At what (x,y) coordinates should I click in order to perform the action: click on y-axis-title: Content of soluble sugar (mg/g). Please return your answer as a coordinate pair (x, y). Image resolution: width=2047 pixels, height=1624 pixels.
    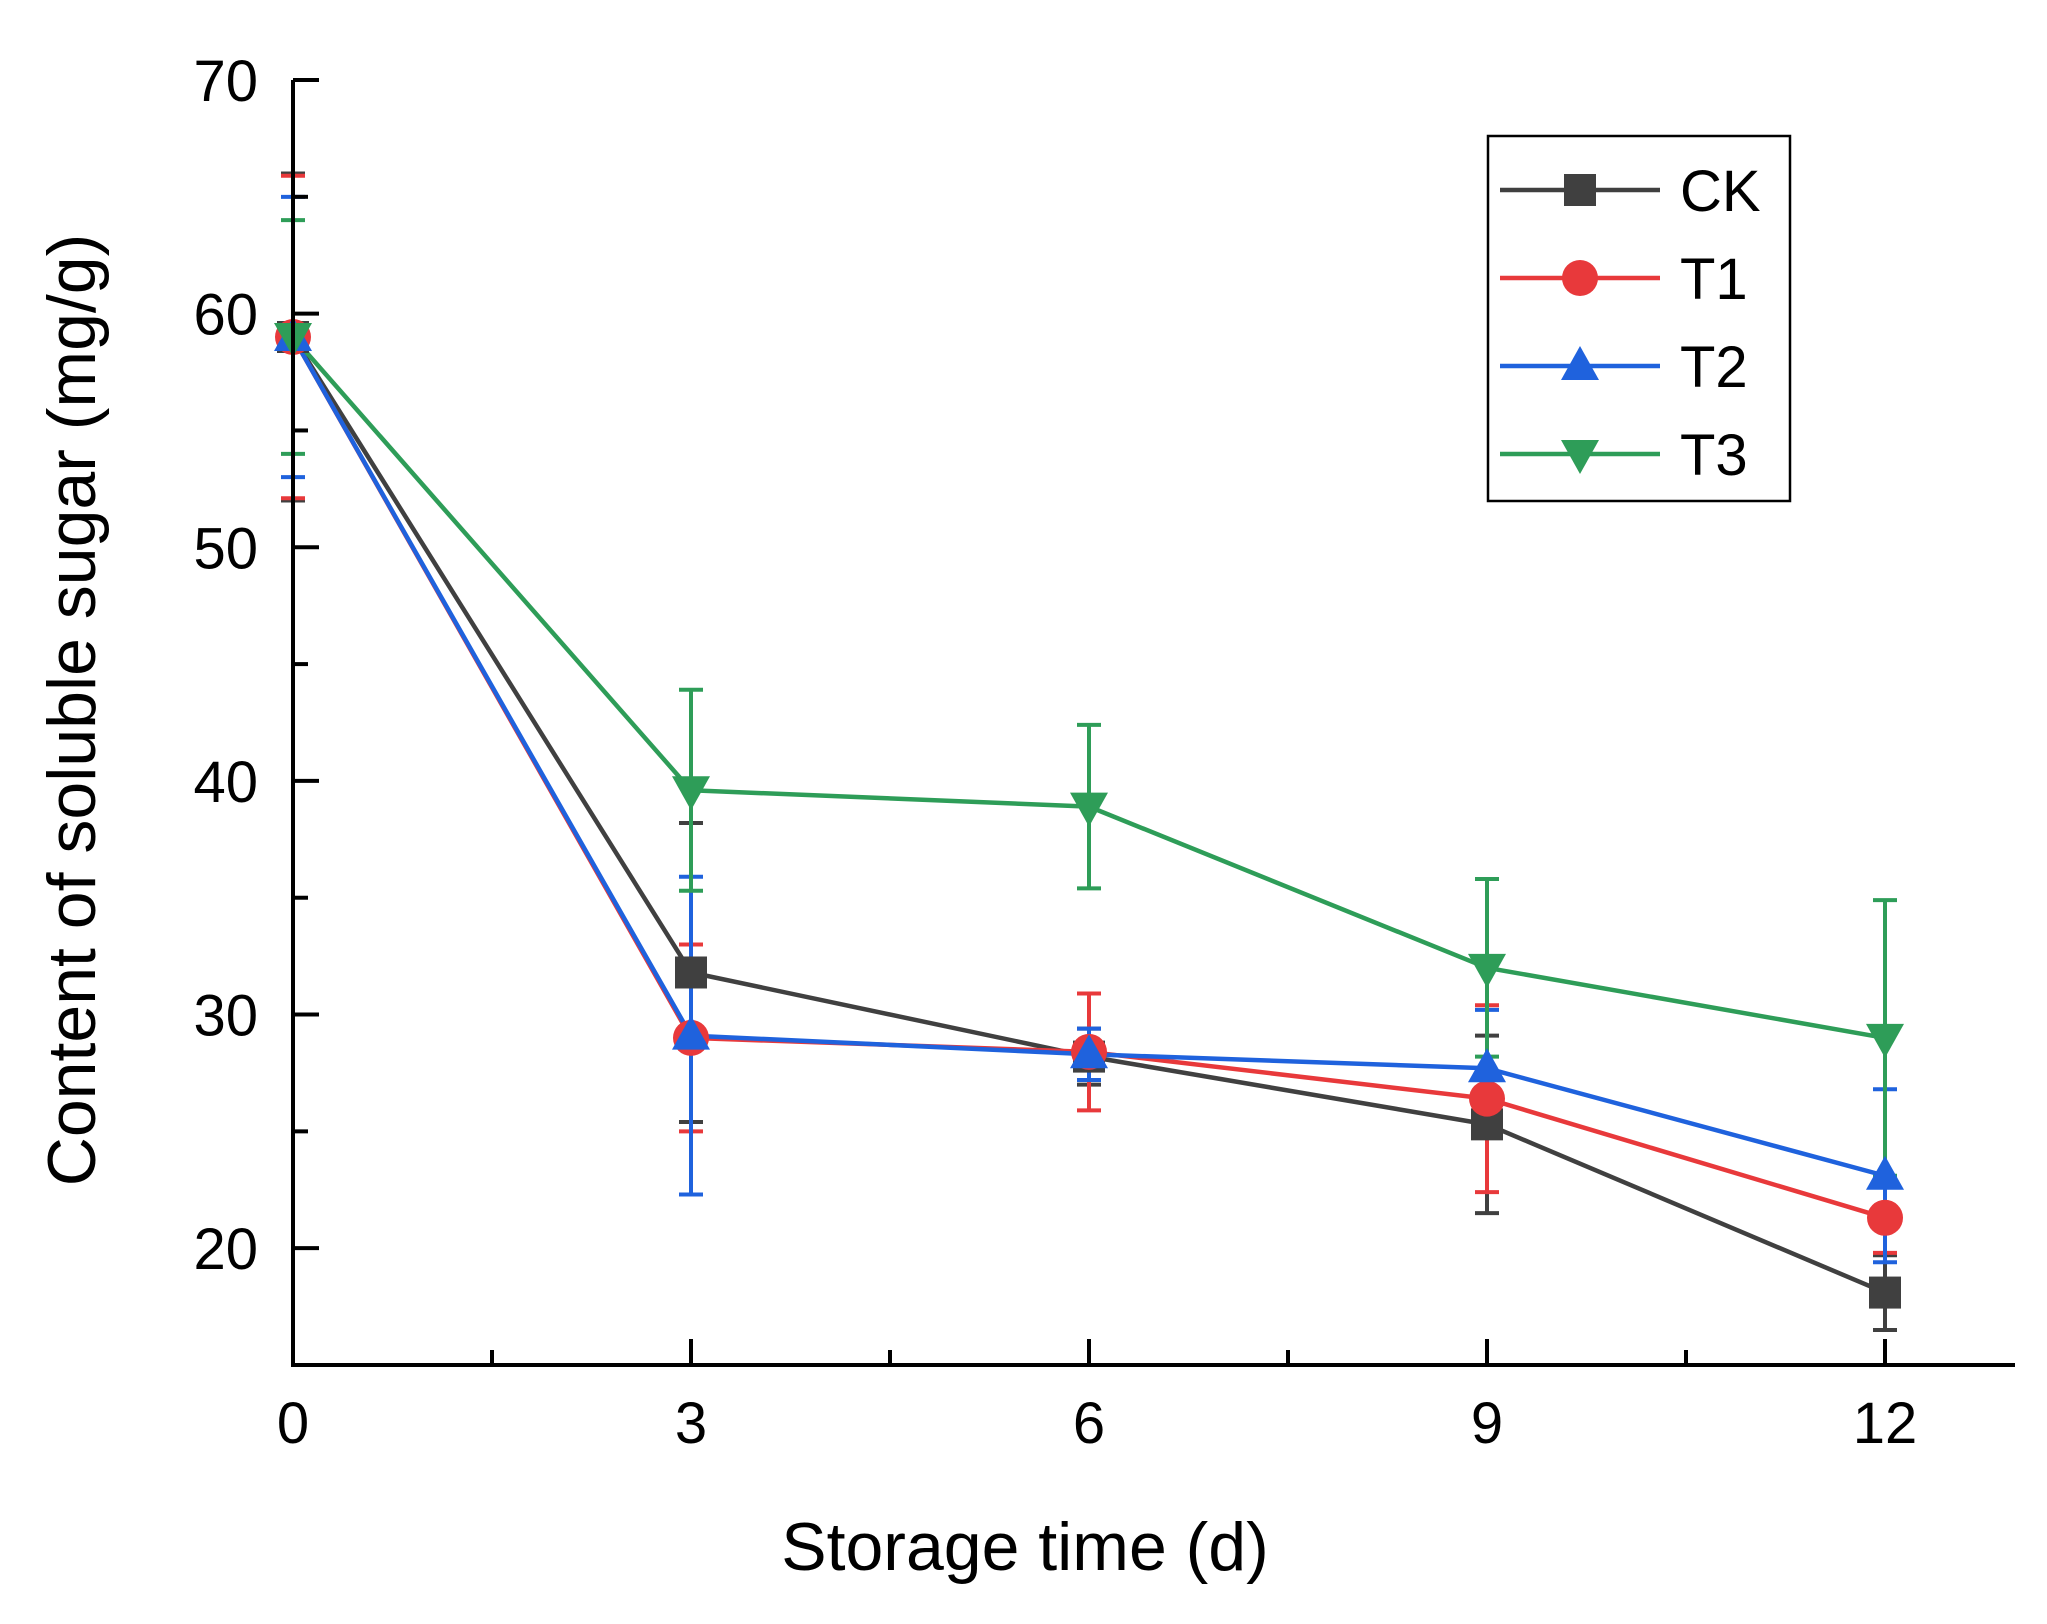
    Looking at the image, I should click on (72, 710).